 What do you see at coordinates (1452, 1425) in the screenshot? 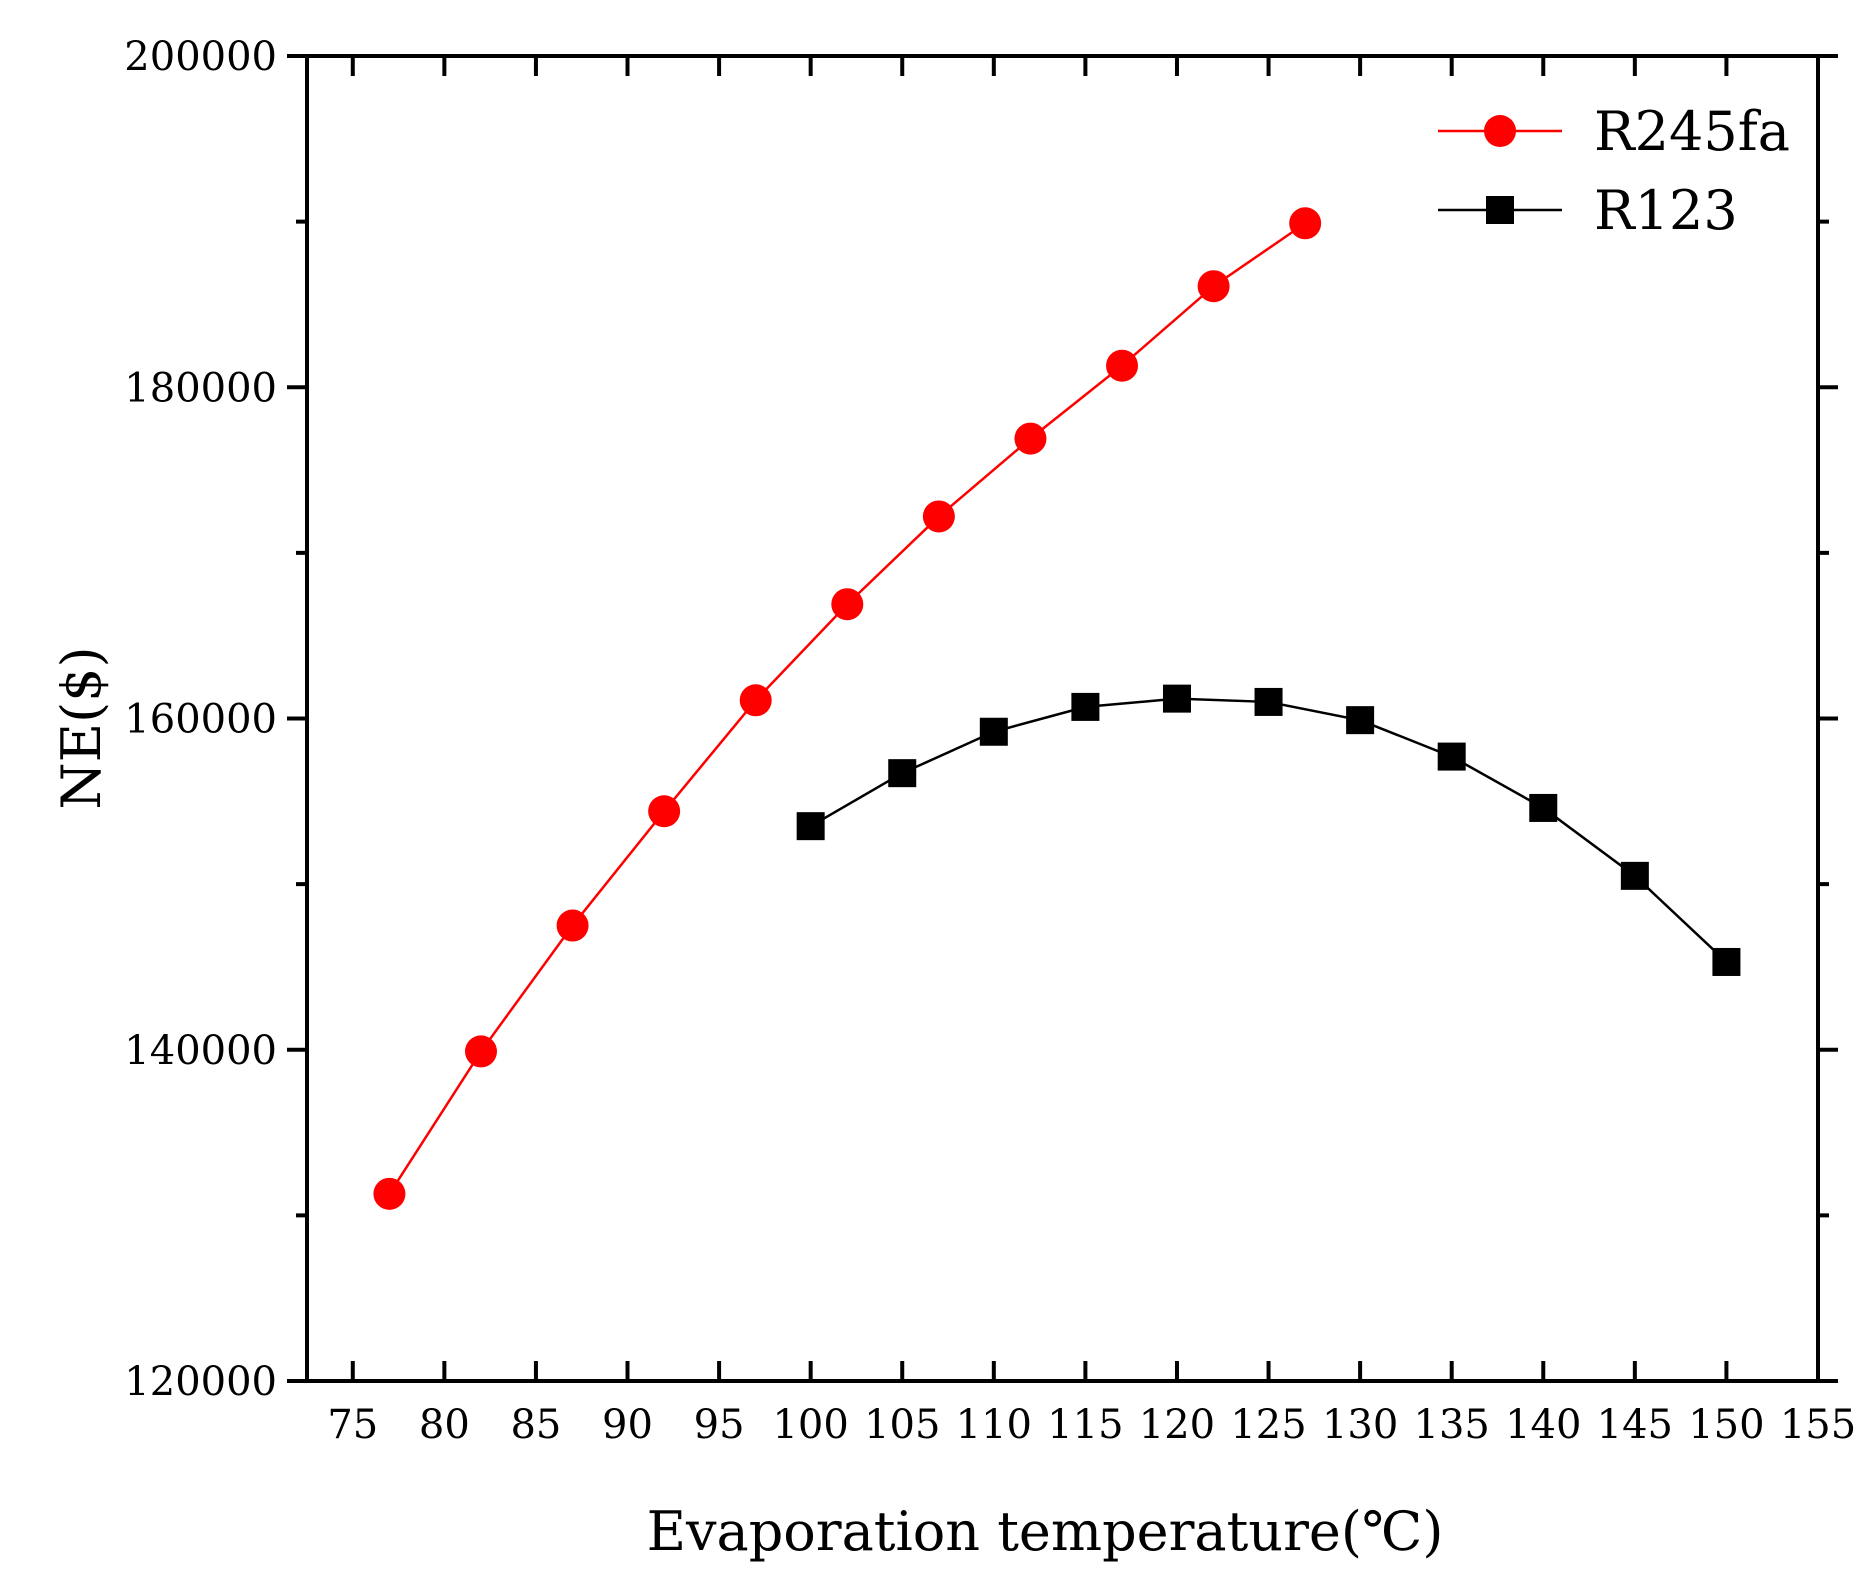
I see `x-tick-label: 135` at bounding box center [1452, 1425].